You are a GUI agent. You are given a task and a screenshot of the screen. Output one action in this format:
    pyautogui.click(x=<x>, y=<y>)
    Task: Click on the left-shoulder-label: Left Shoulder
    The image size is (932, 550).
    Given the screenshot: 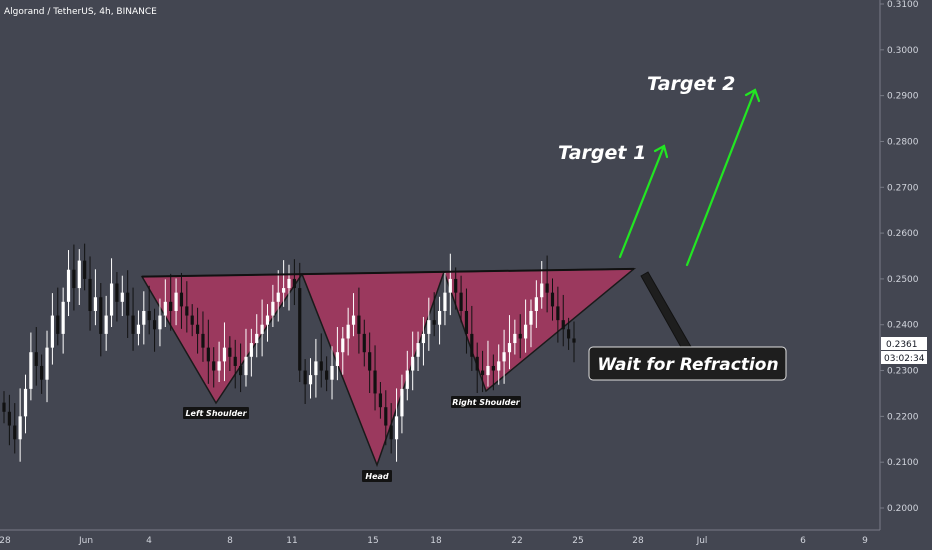 What is the action you would take?
    pyautogui.click(x=216, y=413)
    